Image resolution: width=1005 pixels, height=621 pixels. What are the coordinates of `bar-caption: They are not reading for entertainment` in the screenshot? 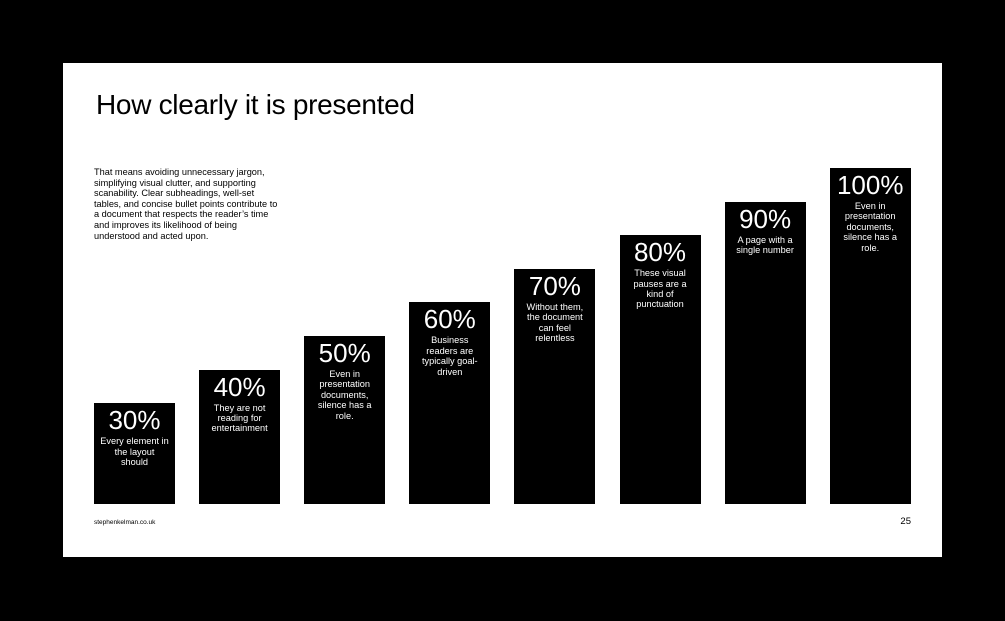 It's located at (239, 418).